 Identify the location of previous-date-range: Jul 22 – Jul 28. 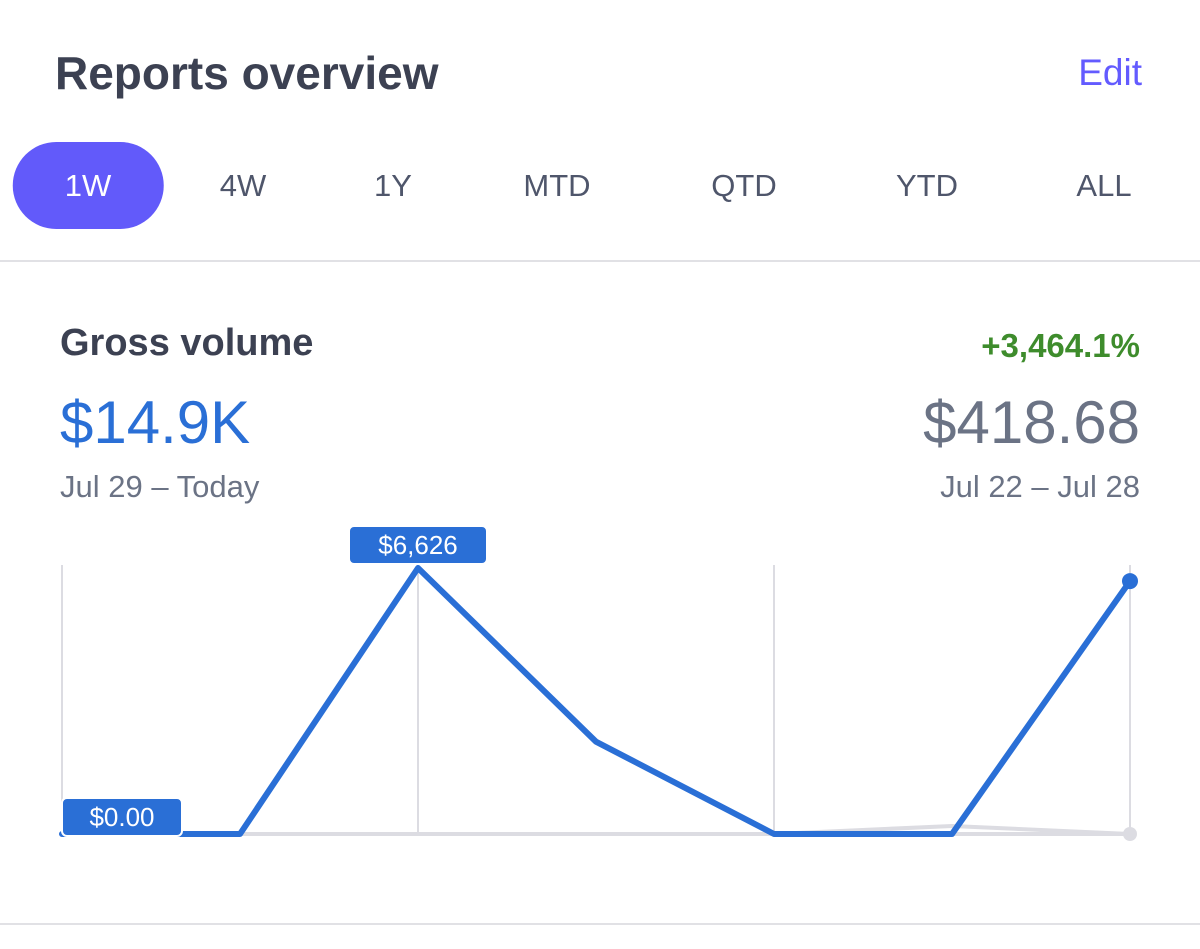
(1040, 486).